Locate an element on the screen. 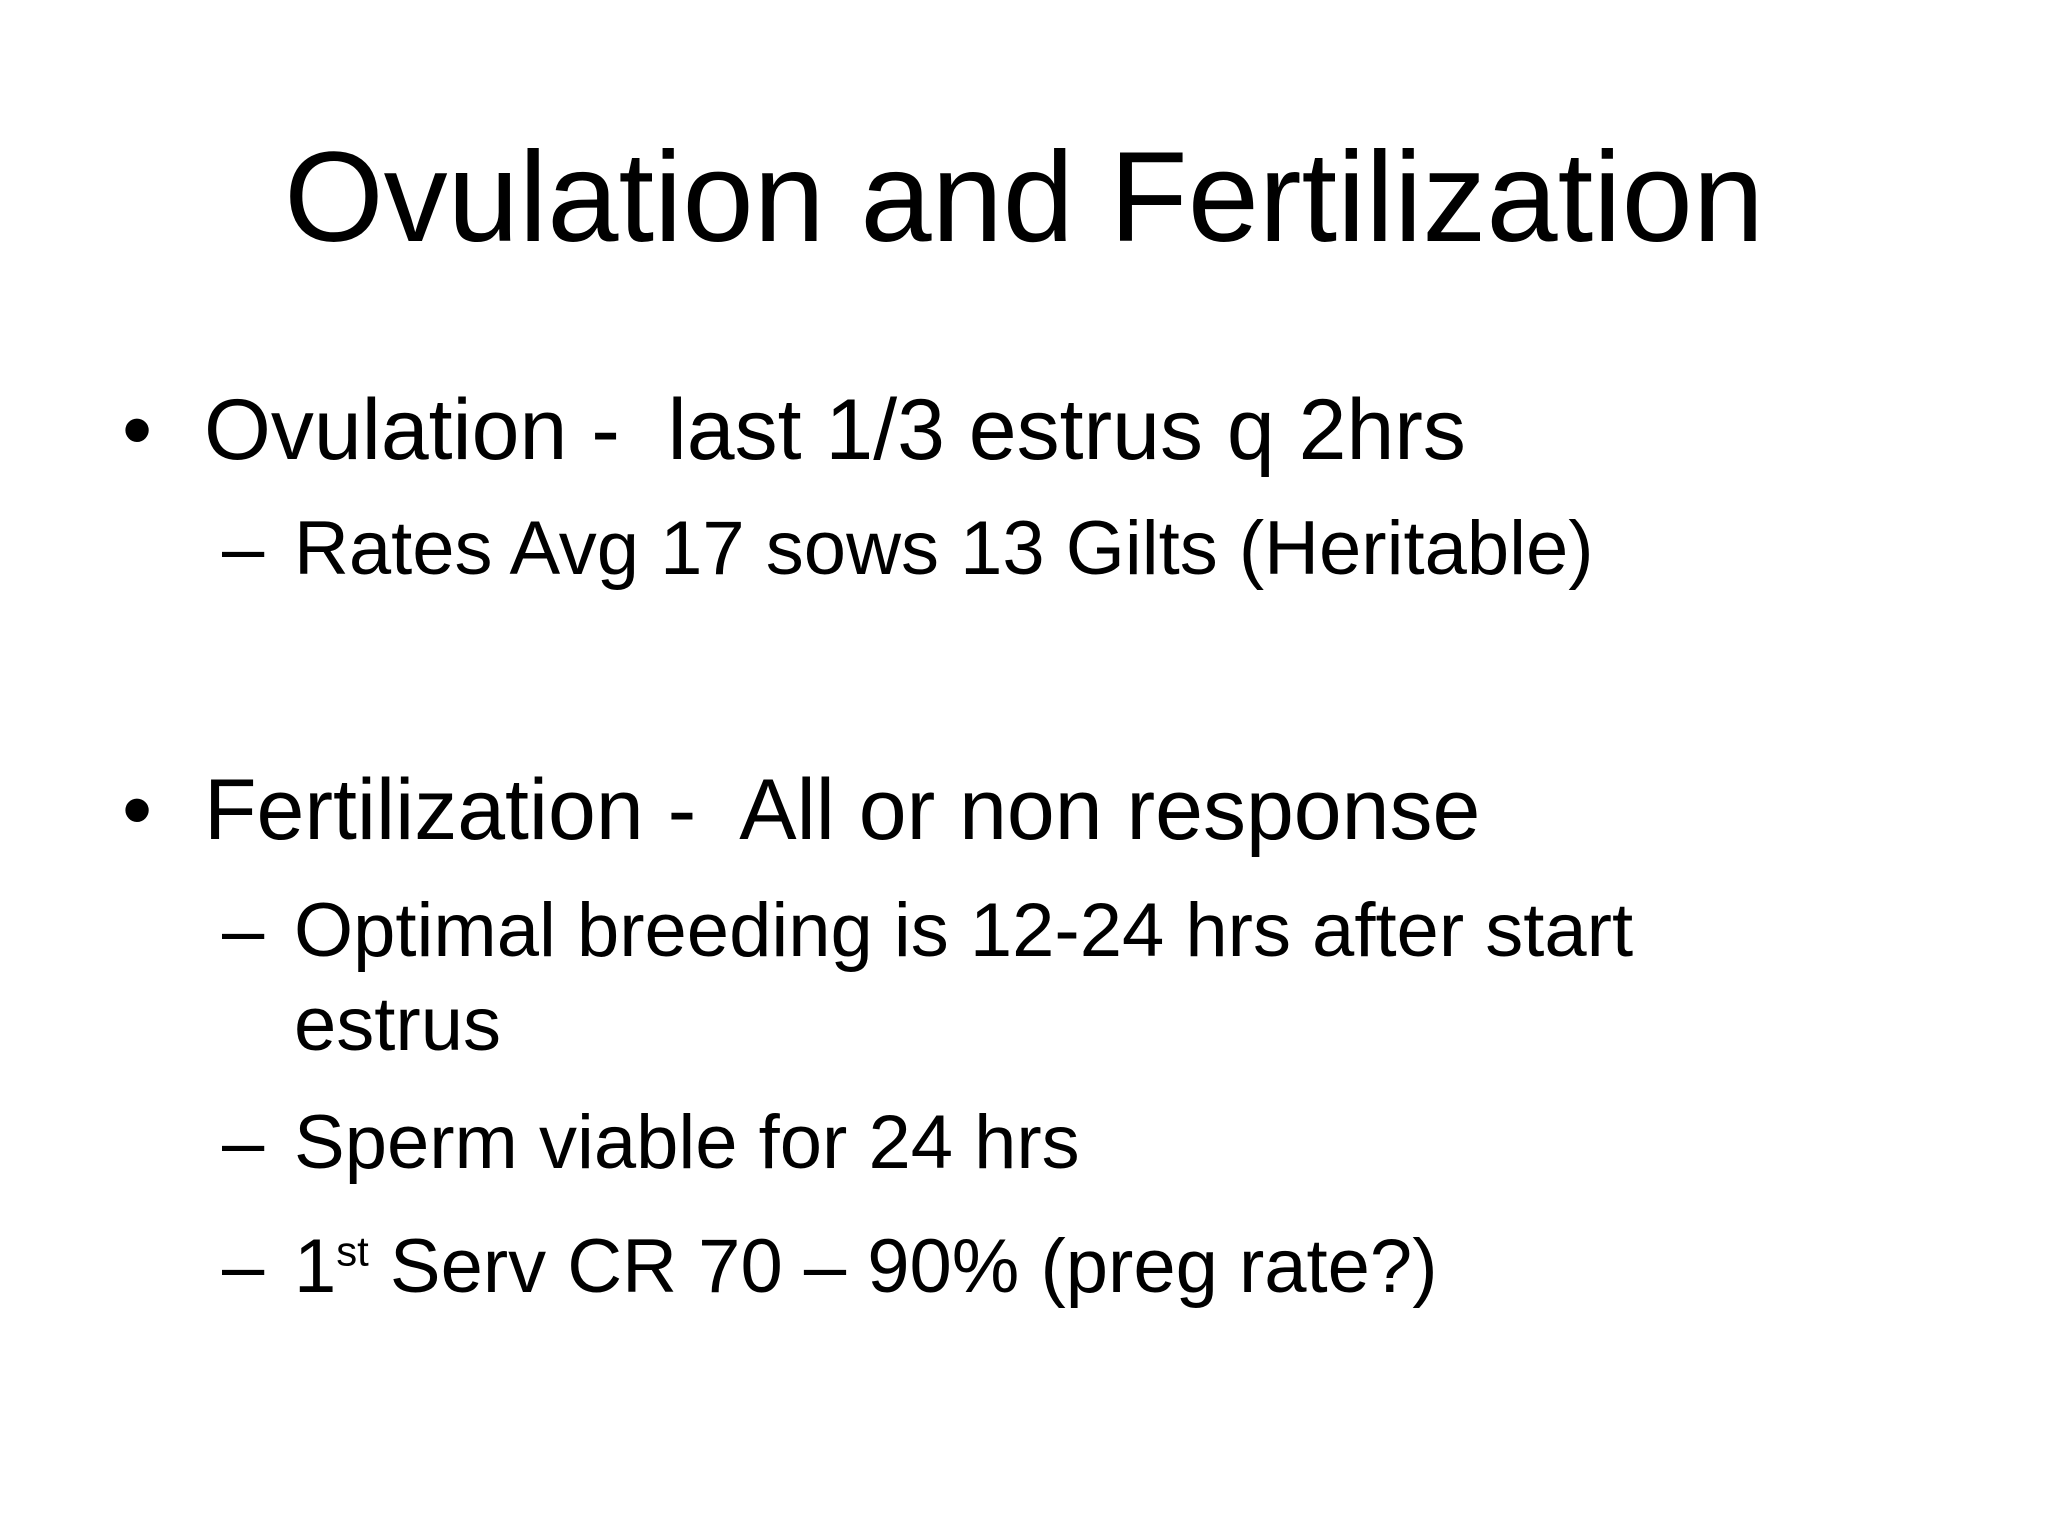 Image resolution: width=2048 pixels, height=1536 pixels. ordinal-number: 1 is located at coordinates (315, 1266).